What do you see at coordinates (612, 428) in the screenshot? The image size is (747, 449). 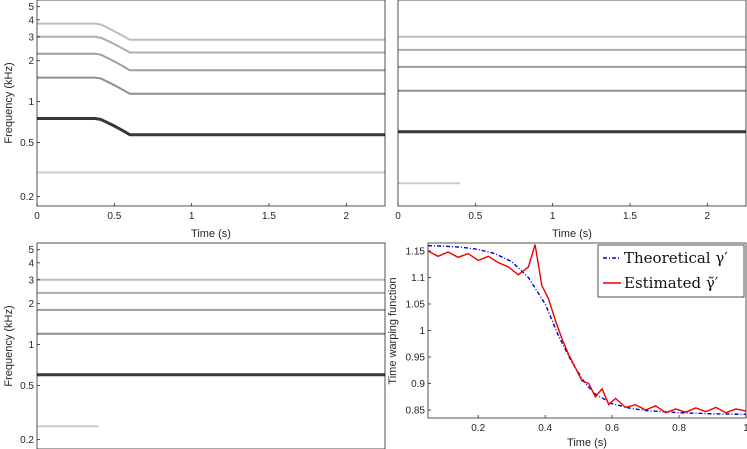 I see `x-tick-label: 0.6` at bounding box center [612, 428].